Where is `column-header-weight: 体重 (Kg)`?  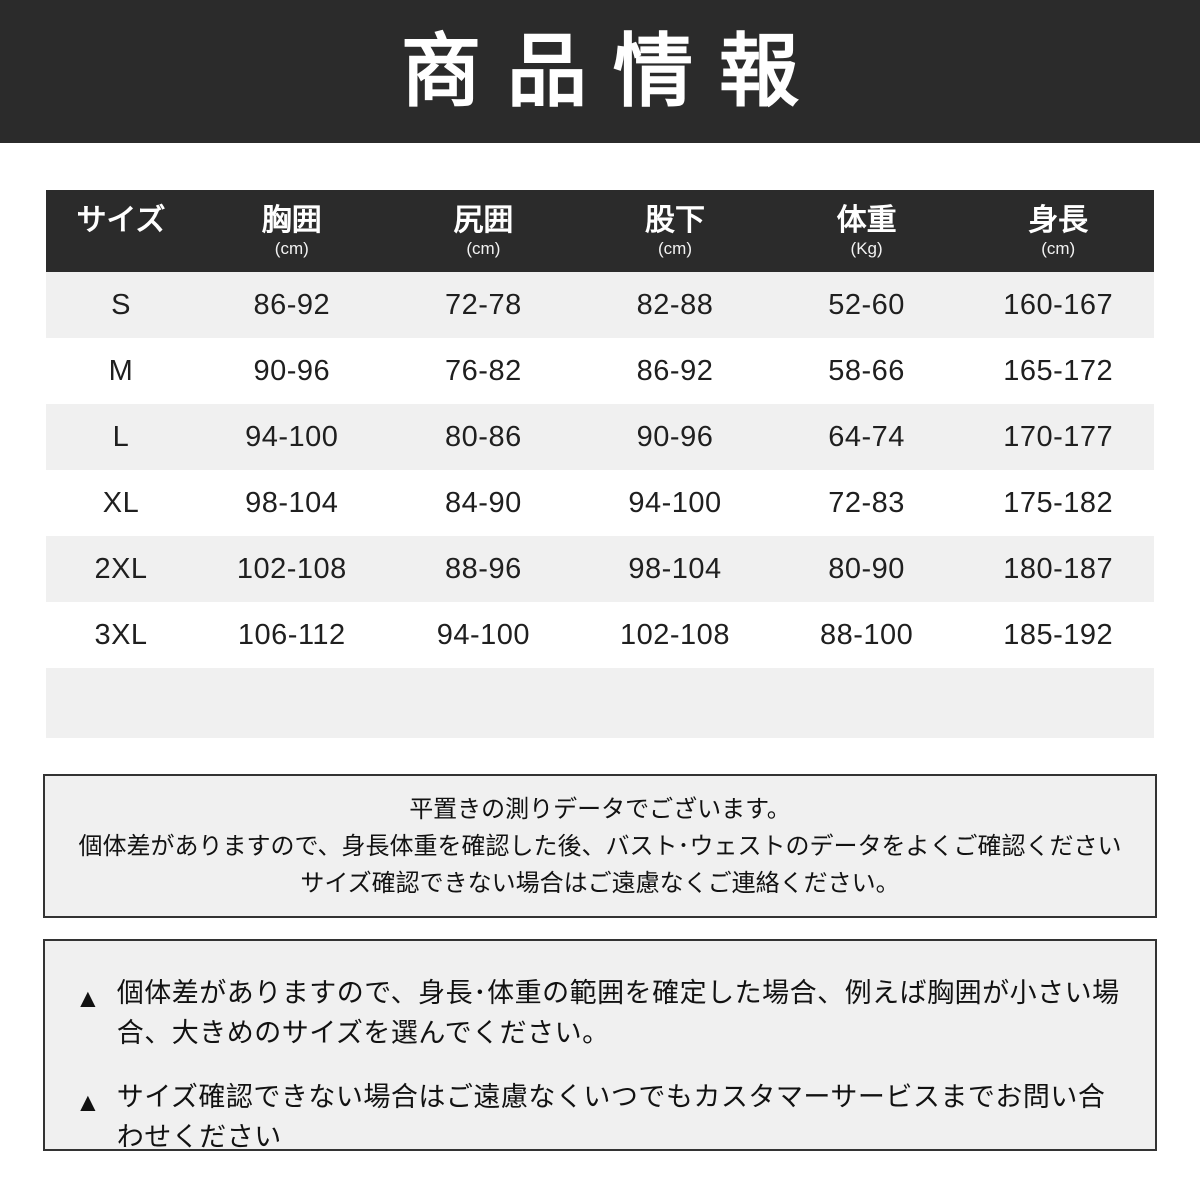 column-header-weight: 体重 (Kg) is located at coordinates (867, 231).